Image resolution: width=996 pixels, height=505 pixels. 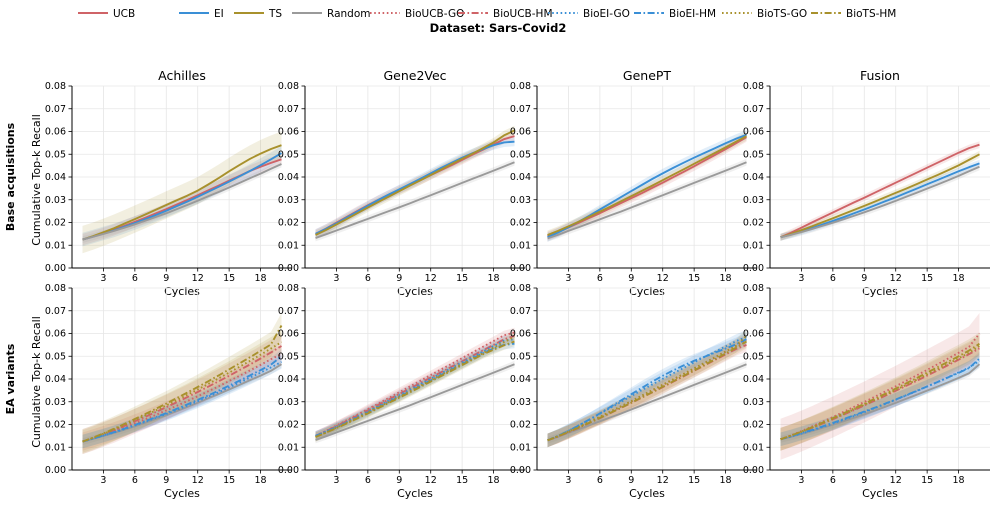 I want to click on panel-title: Achilles, so click(x=182, y=75).